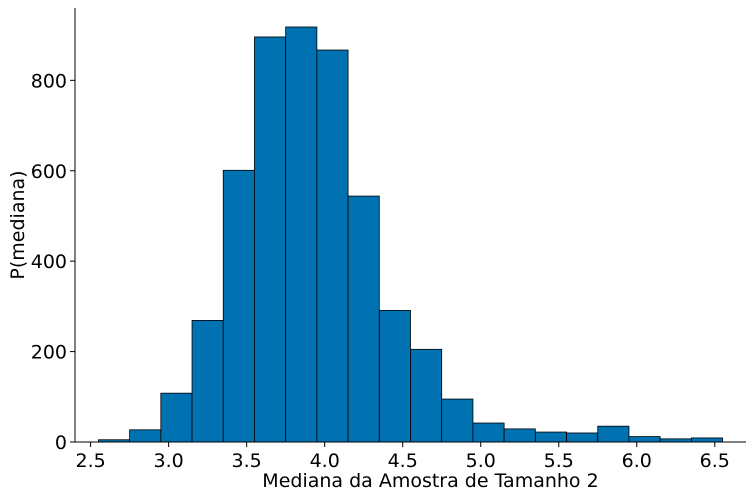  I want to click on x-tick-label: 2.5, so click(90, 461).